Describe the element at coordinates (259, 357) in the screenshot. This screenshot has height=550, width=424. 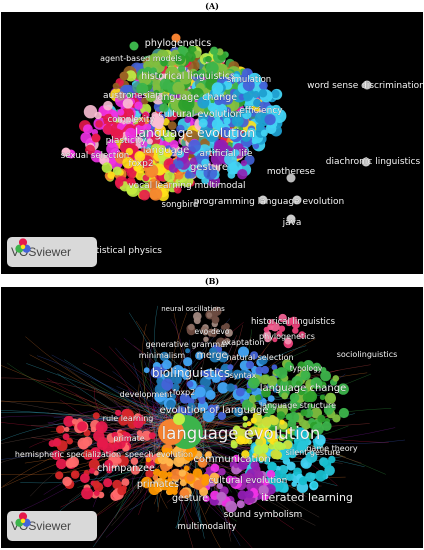
I see `term-label: natural selection` at that location.